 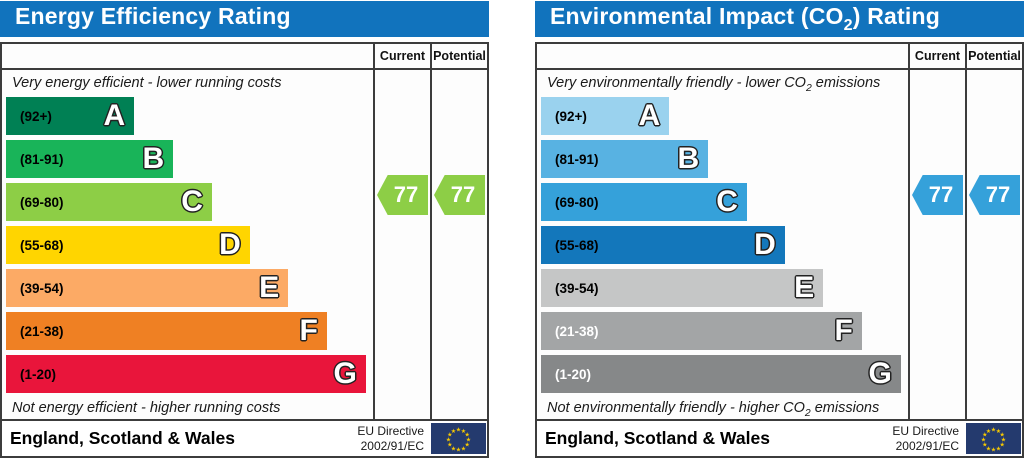 What do you see at coordinates (848, 24) in the screenshot?
I see `co2-subscript: 2` at bounding box center [848, 24].